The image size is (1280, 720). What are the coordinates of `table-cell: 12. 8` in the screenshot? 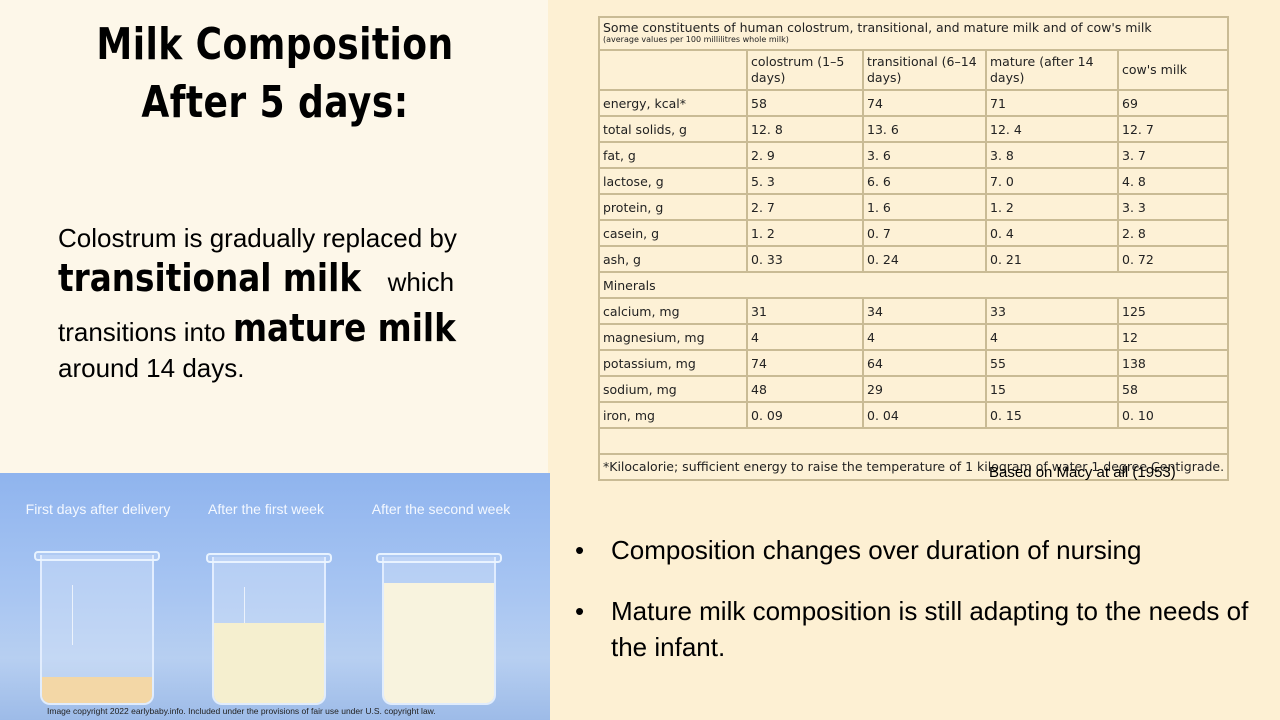 It's located at (805, 129).